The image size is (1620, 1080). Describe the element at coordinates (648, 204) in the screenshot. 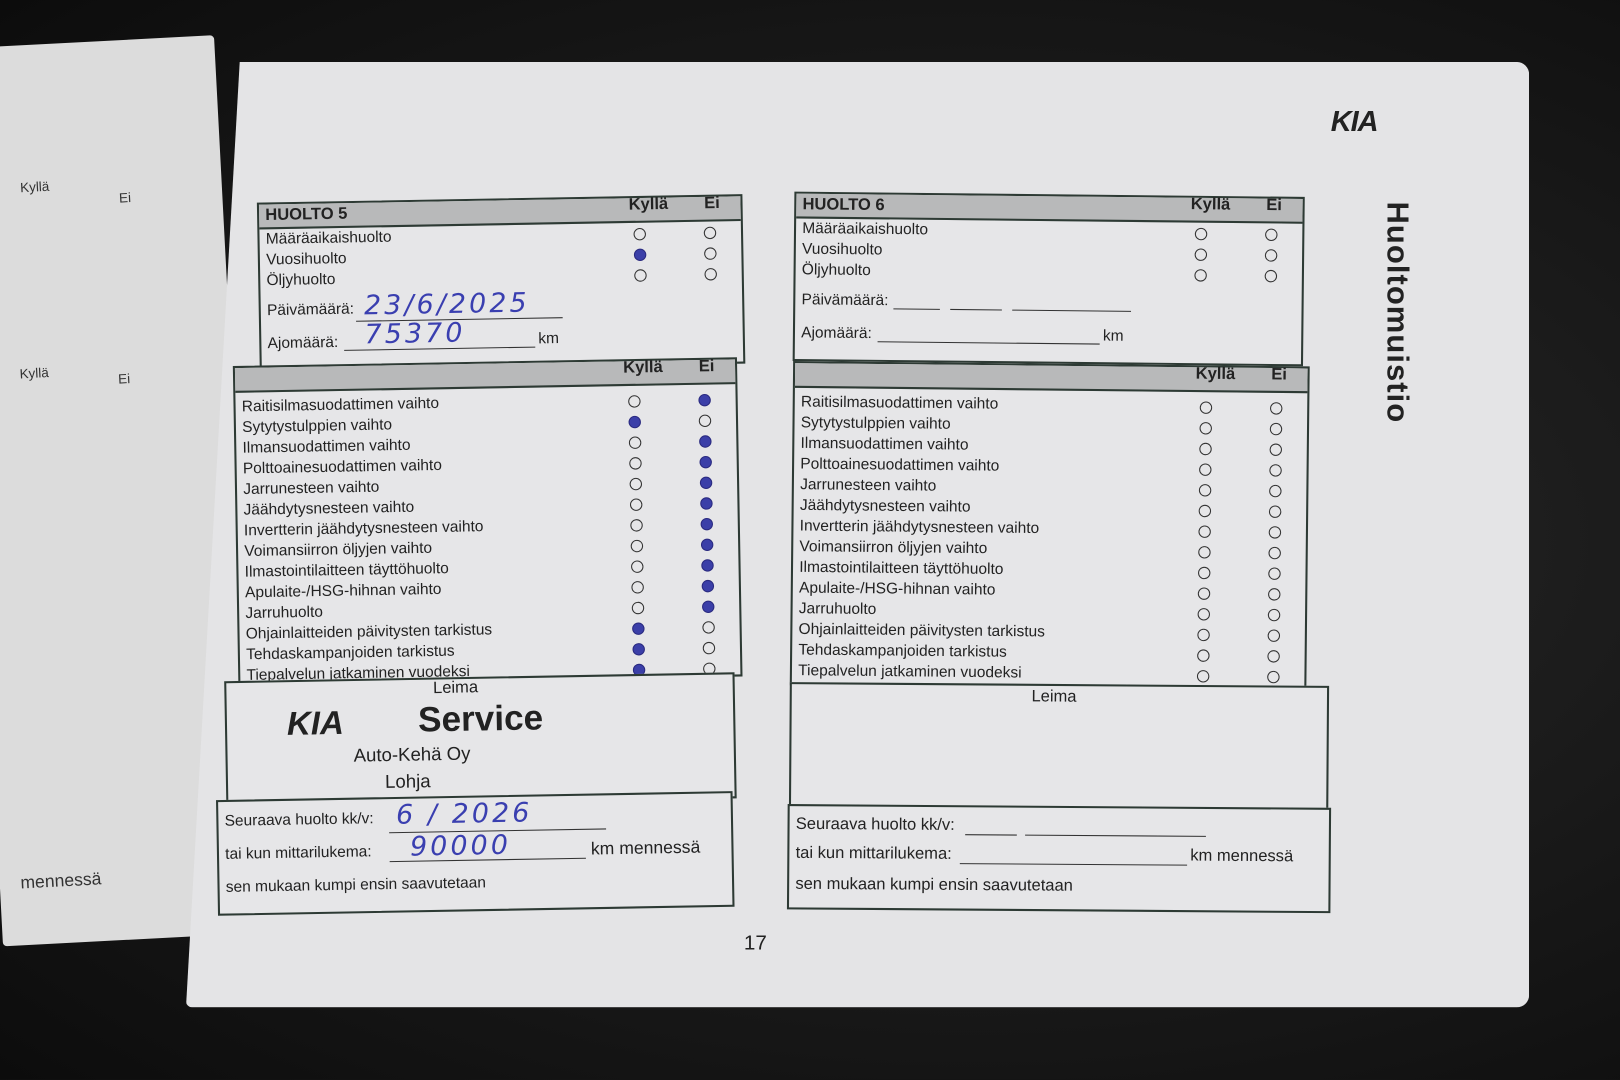

I see `service5-col-yes: Kyllä` at that location.